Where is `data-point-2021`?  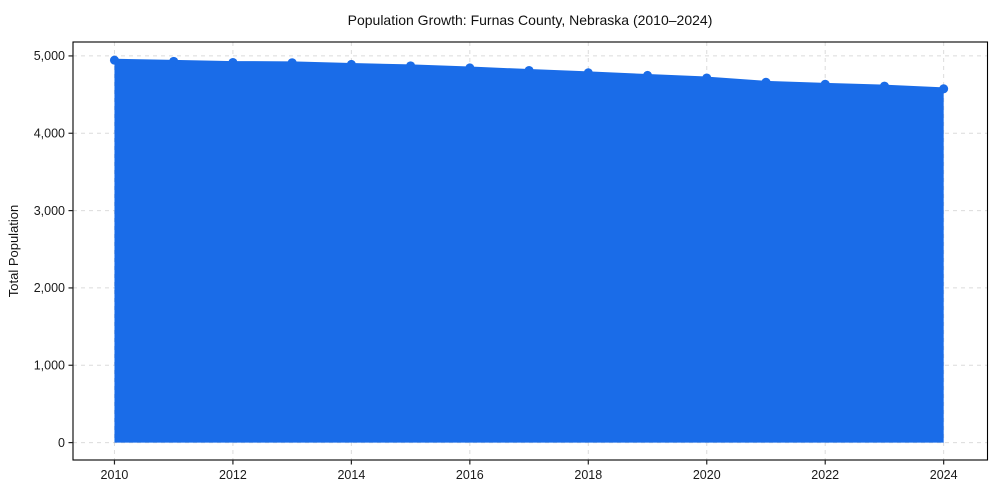 data-point-2021 is located at coordinates (766, 82).